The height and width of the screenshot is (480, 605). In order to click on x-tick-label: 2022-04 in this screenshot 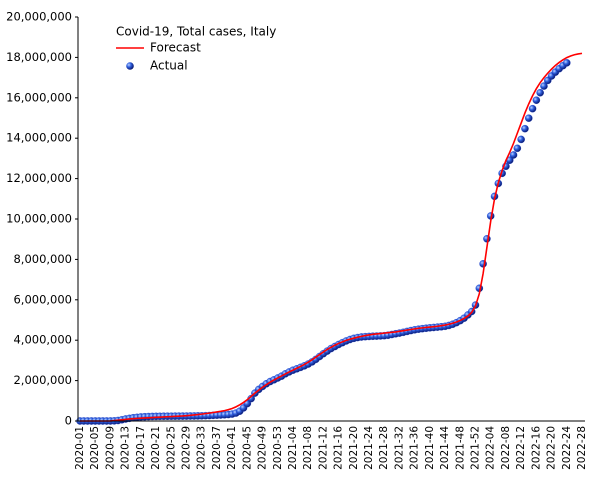, I will do `click(491, 448)`.